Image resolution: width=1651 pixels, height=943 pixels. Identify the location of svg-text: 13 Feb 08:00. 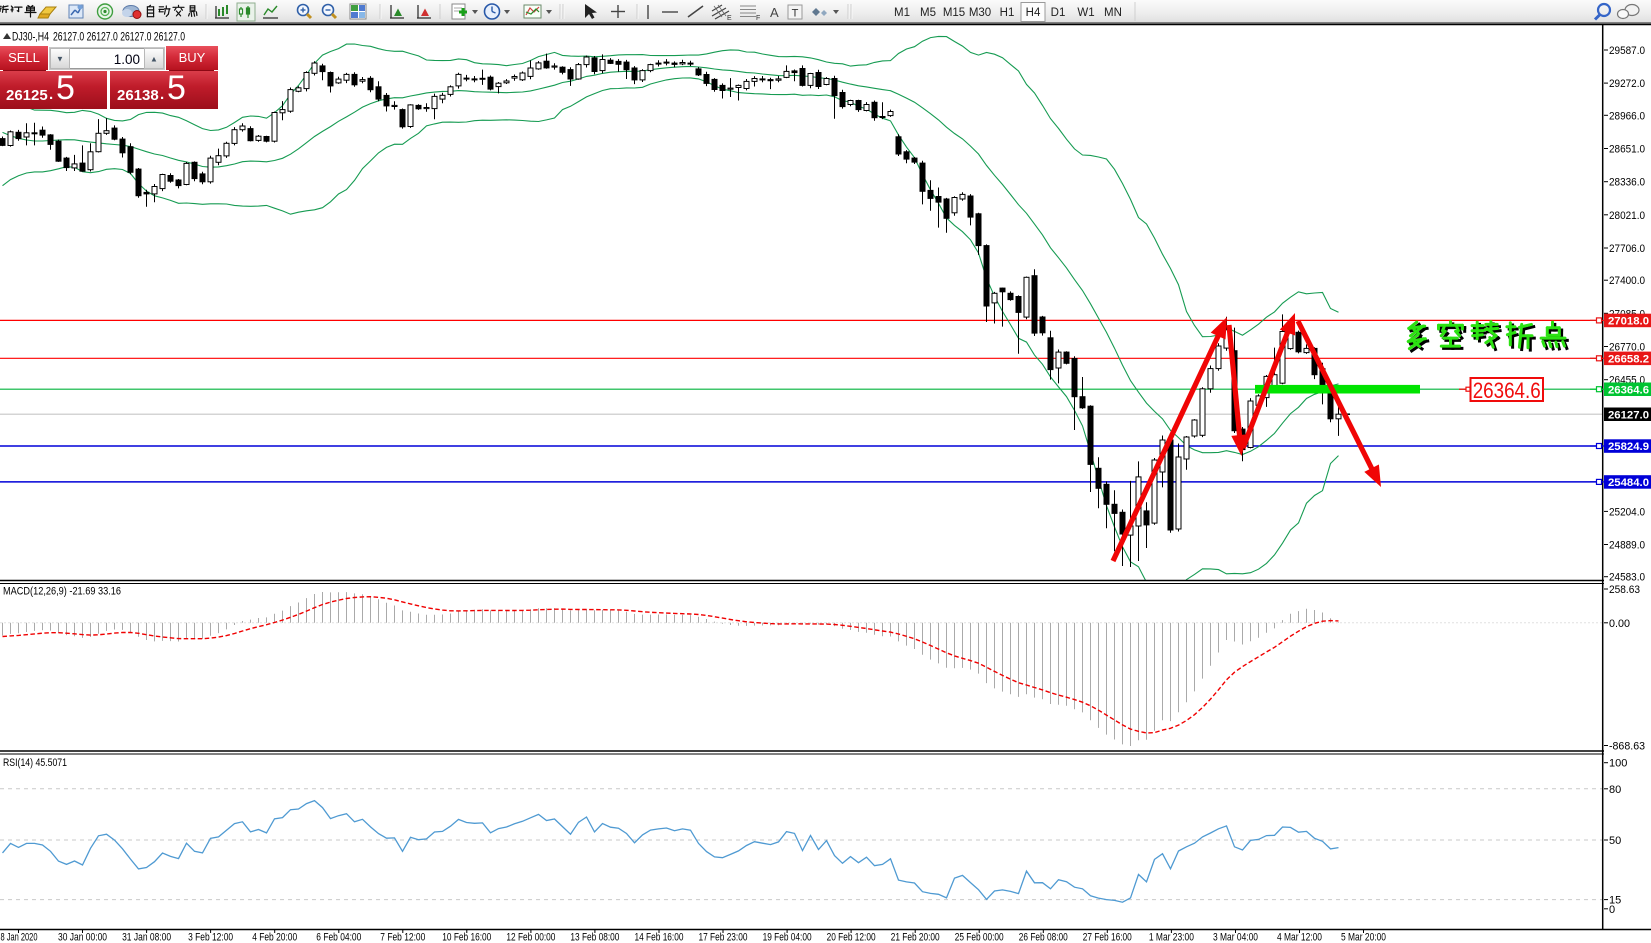
(594, 937).